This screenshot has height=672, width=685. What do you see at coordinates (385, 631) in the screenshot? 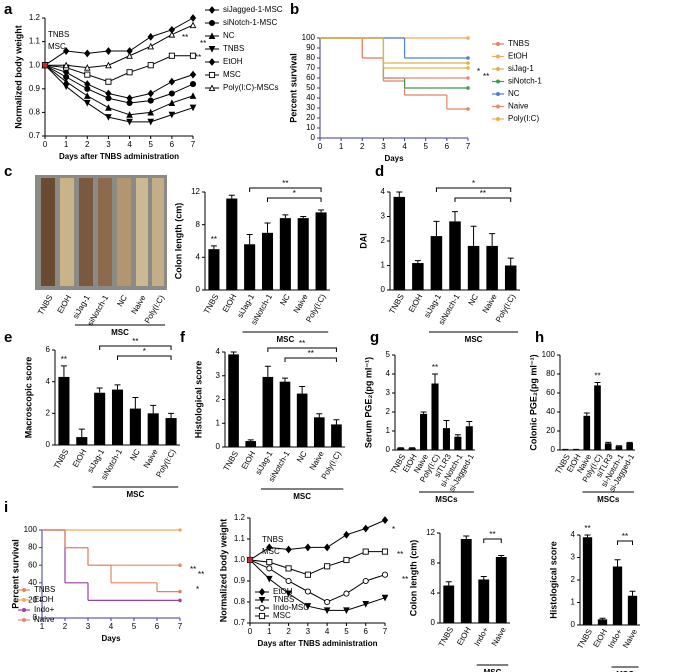
I see `x-tick-label: 7` at bounding box center [385, 631].